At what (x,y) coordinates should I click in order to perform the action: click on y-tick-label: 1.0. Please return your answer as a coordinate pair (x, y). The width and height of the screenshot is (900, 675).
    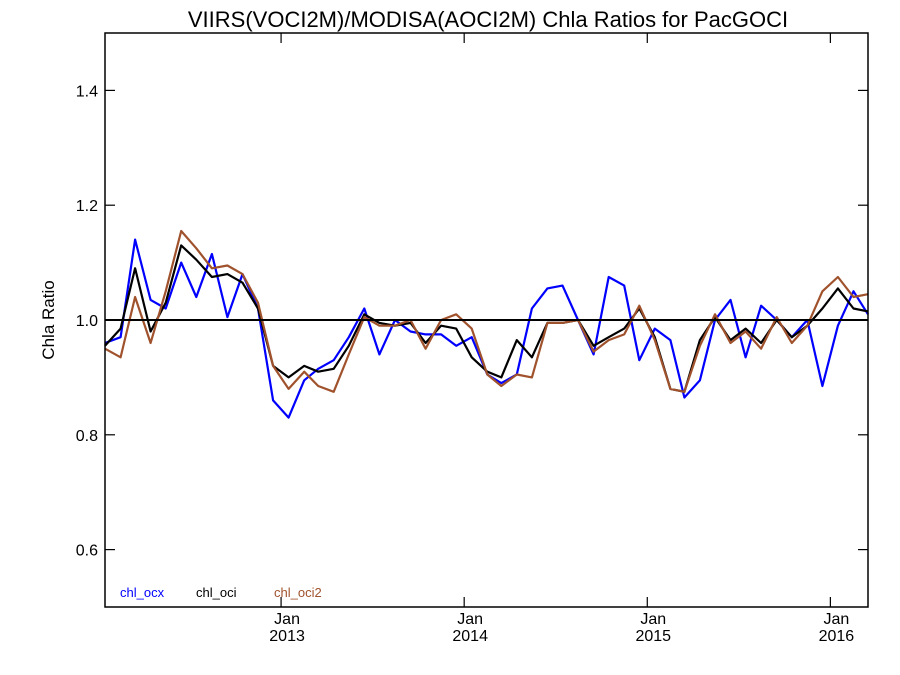
    Looking at the image, I should click on (87, 321).